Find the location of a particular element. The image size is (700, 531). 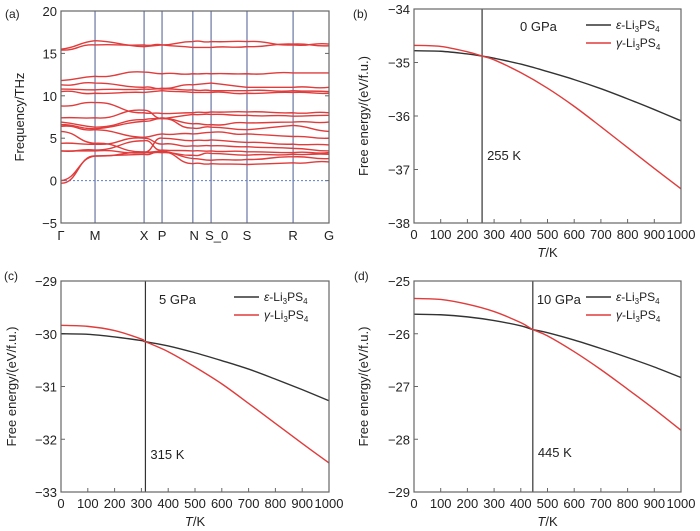

y-tick-label: −30 is located at coordinates (46, 334).